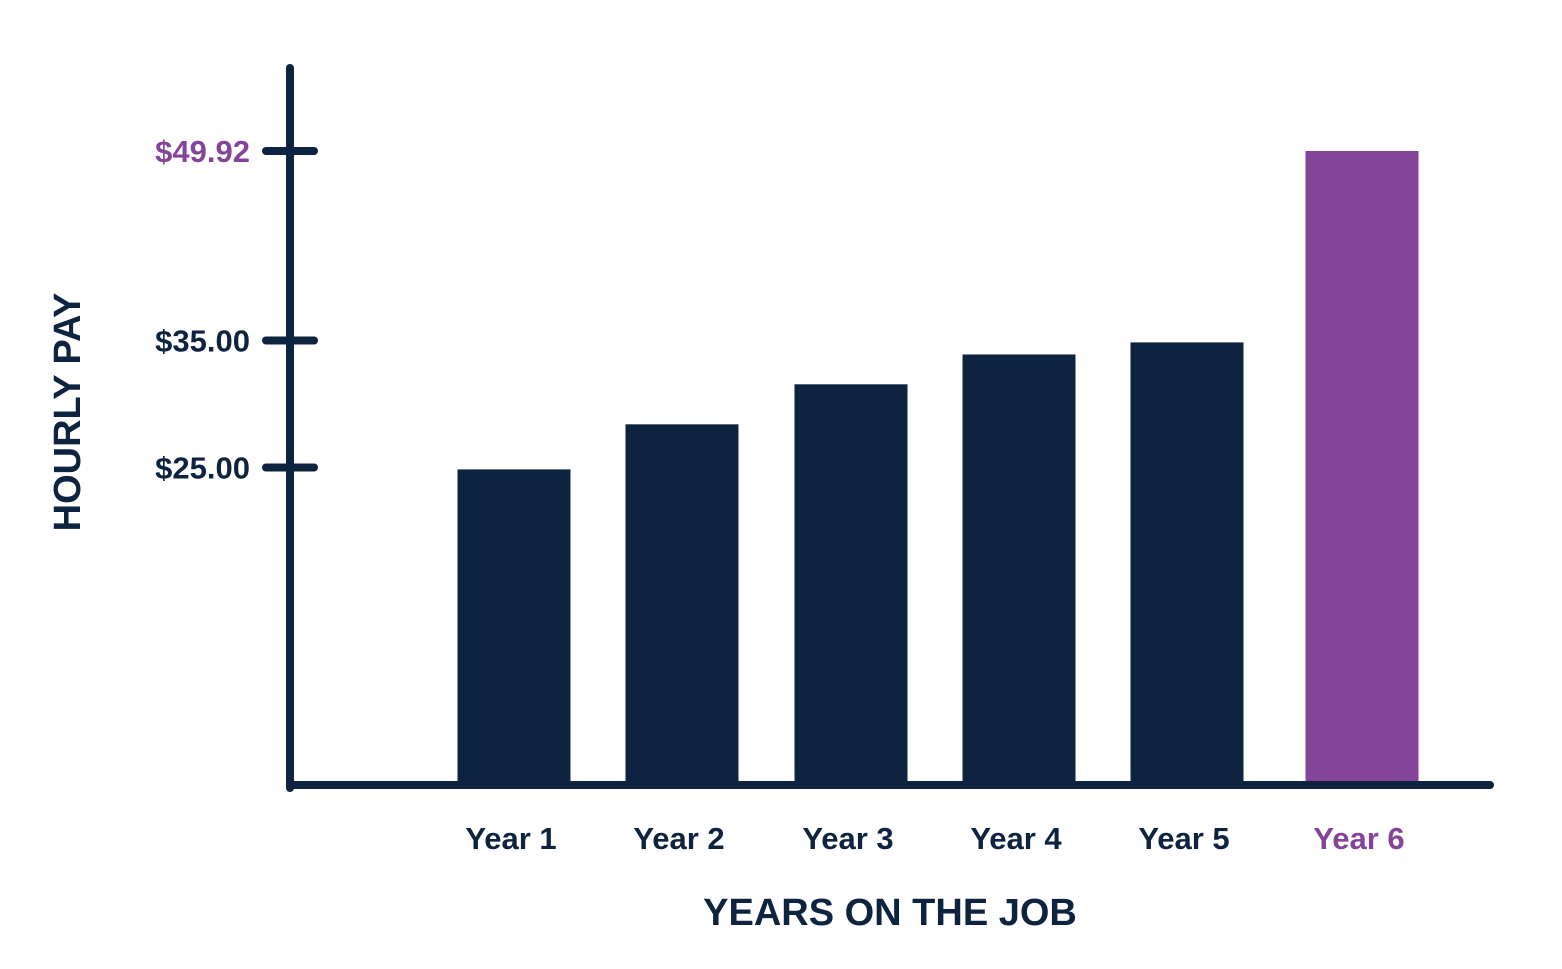 This screenshot has width=1562, height=969. I want to click on x-tick-label-year-1: Year 1, so click(510, 838).